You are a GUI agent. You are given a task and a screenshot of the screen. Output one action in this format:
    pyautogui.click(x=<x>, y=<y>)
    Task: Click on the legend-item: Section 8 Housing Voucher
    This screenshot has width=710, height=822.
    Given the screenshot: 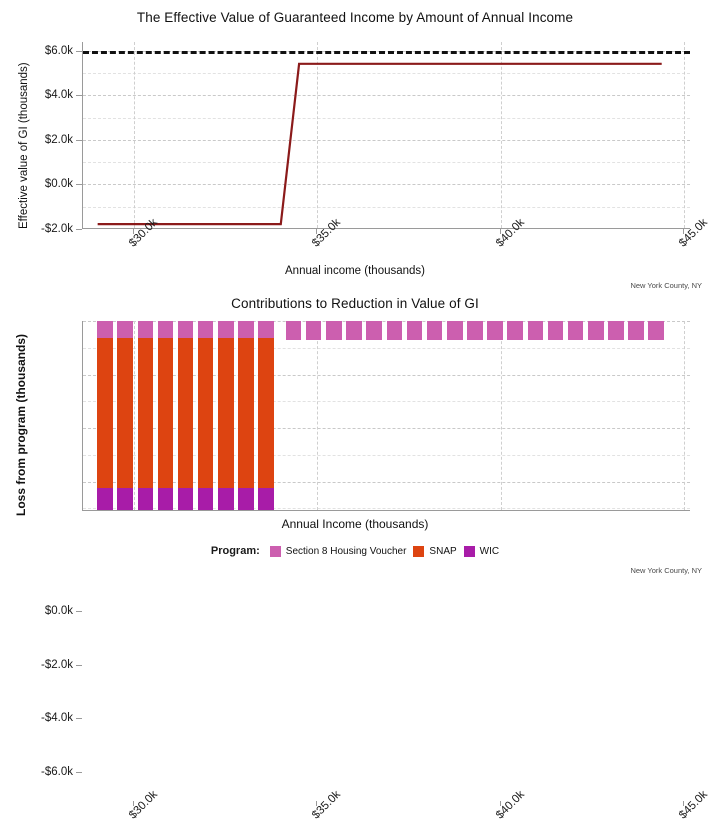 What is the action you would take?
    pyautogui.click(x=338, y=551)
    